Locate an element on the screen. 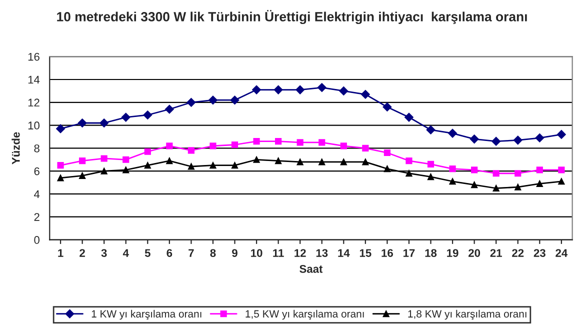 Image resolution: width=584 pixels, height=333 pixels. x-tick-label: 12 is located at coordinates (300, 253).